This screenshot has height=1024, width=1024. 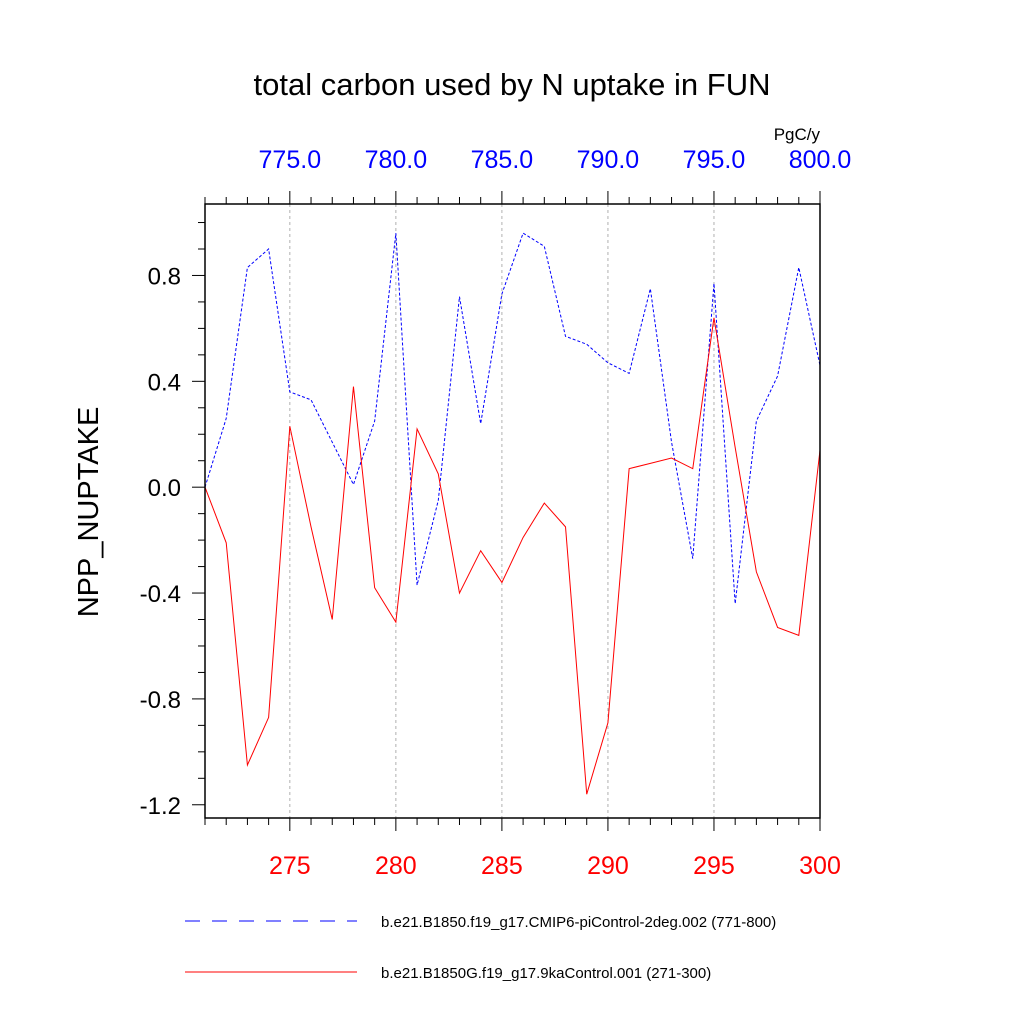 I want to click on top-tick-label: 780.0, so click(x=396, y=160).